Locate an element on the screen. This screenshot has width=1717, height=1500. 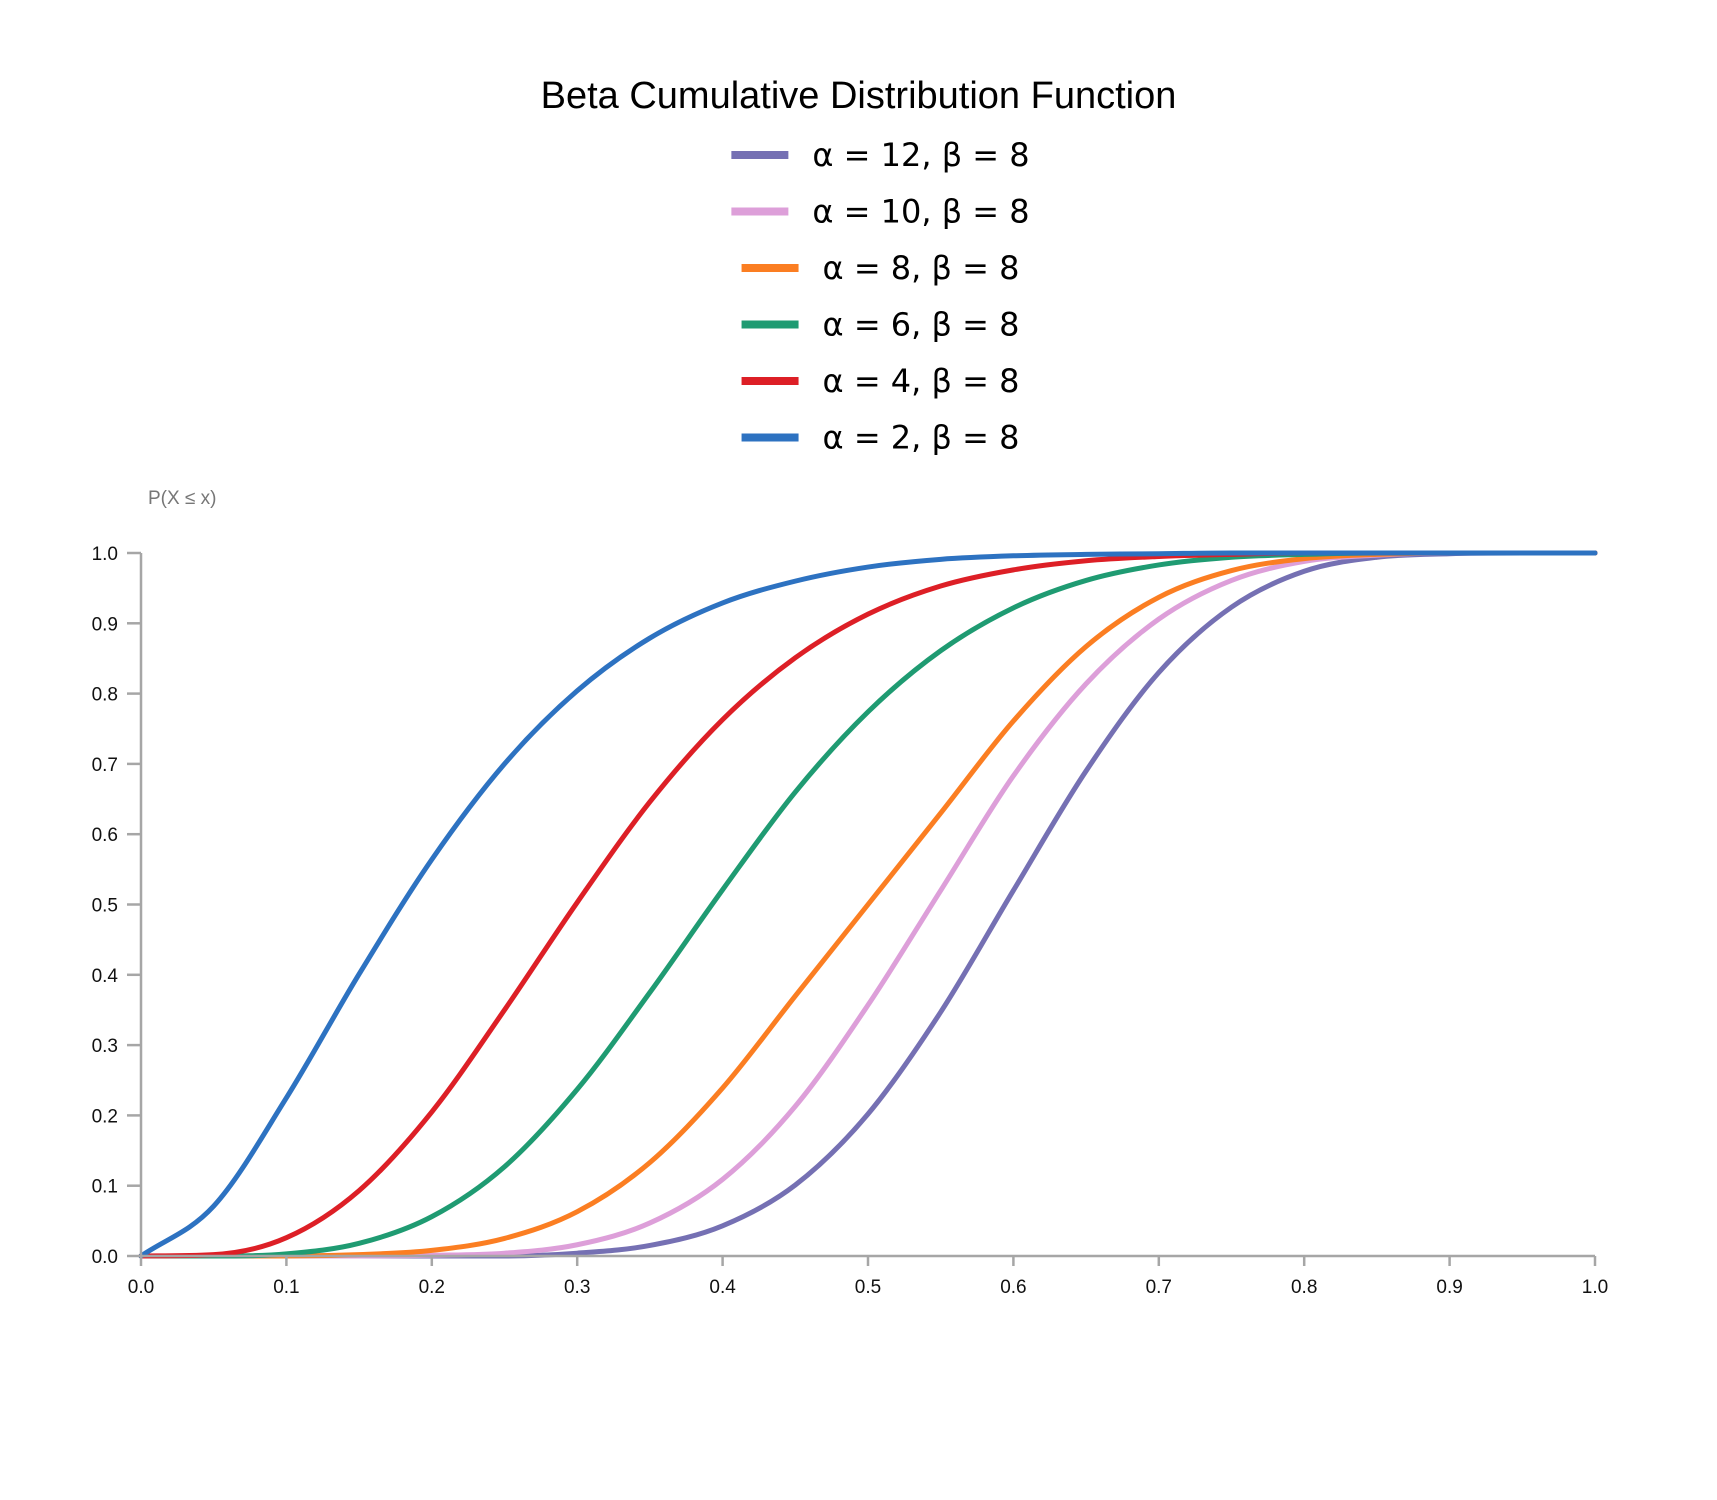
y-tick-label: 0.8 is located at coordinates (105, 695).